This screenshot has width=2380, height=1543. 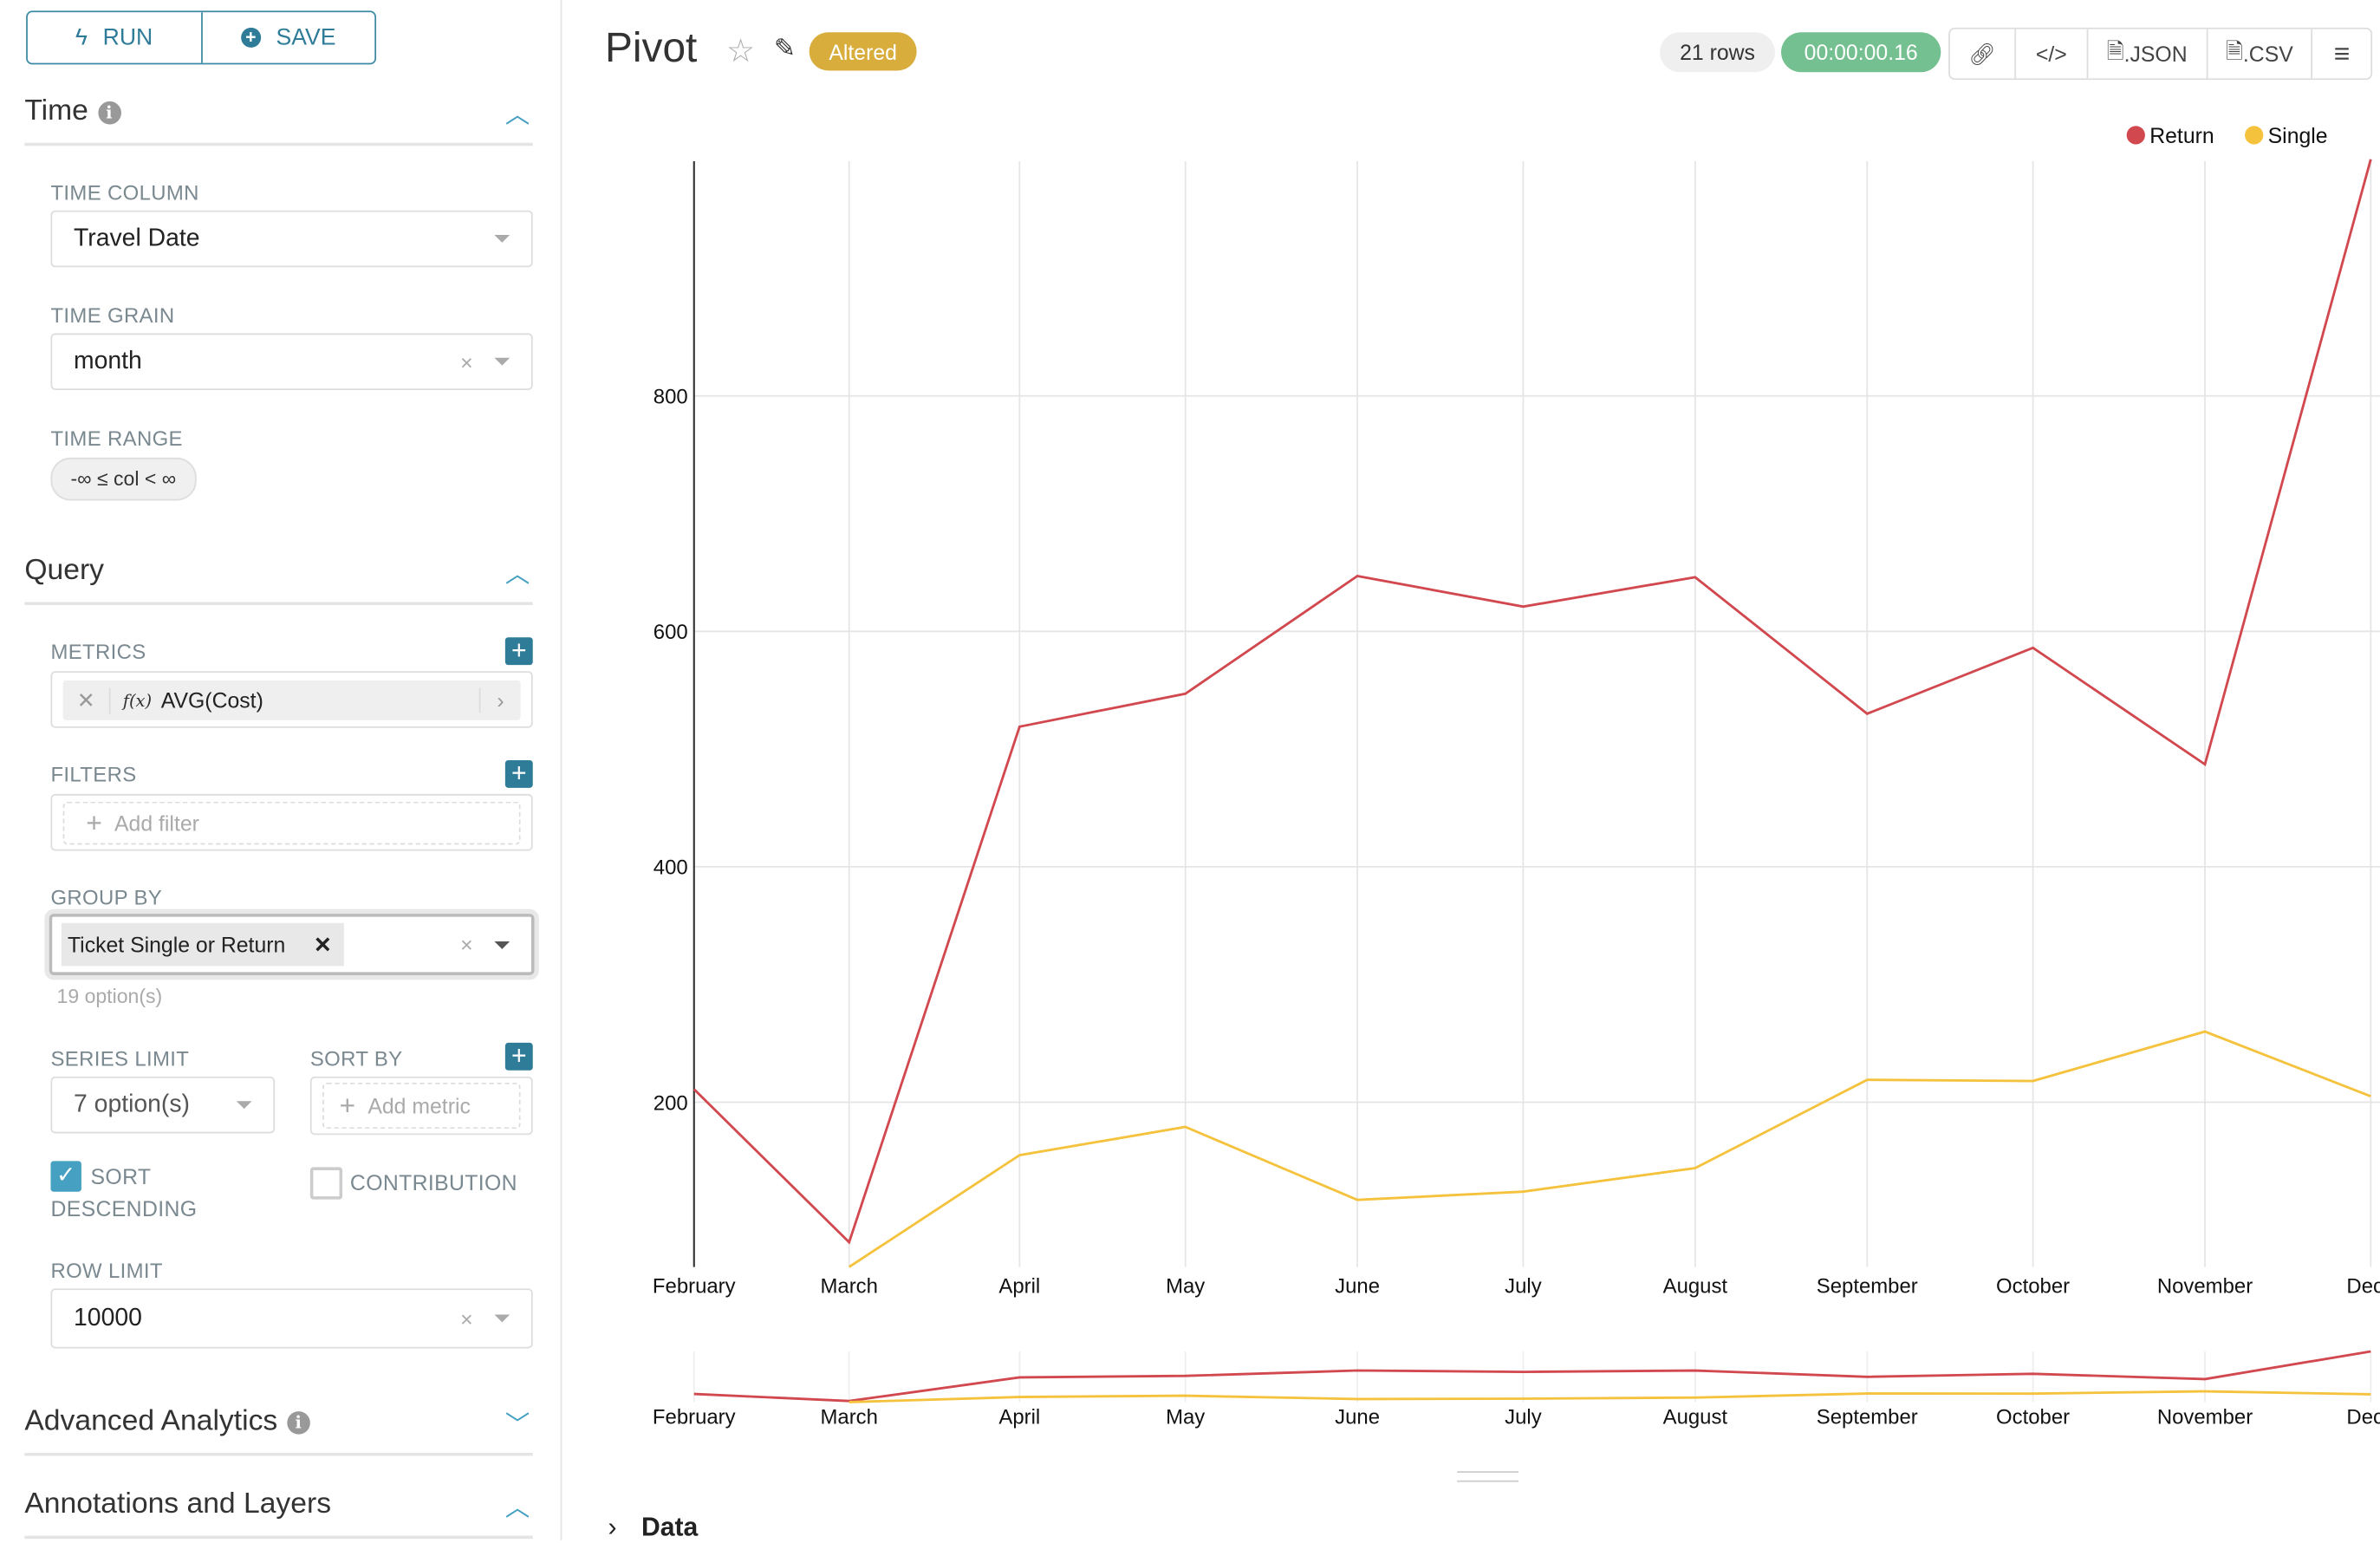 I want to click on x-tick-label: Dece, so click(x=2363, y=1287).